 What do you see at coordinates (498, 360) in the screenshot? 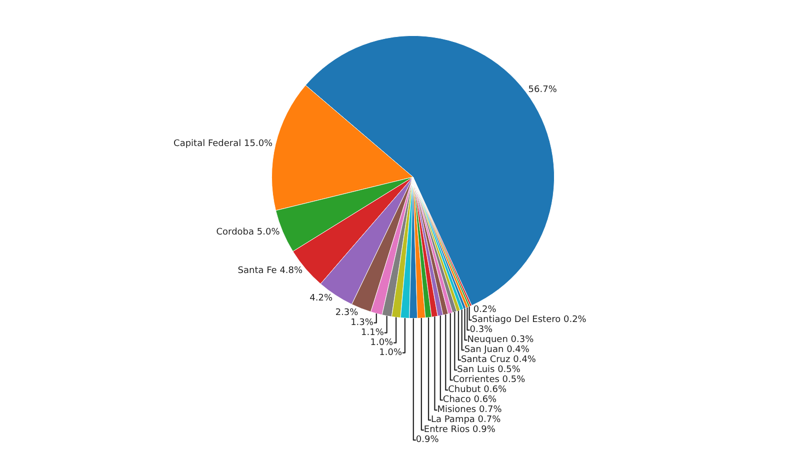
I see `slice-label: Santa Cruz 0.4%` at bounding box center [498, 360].